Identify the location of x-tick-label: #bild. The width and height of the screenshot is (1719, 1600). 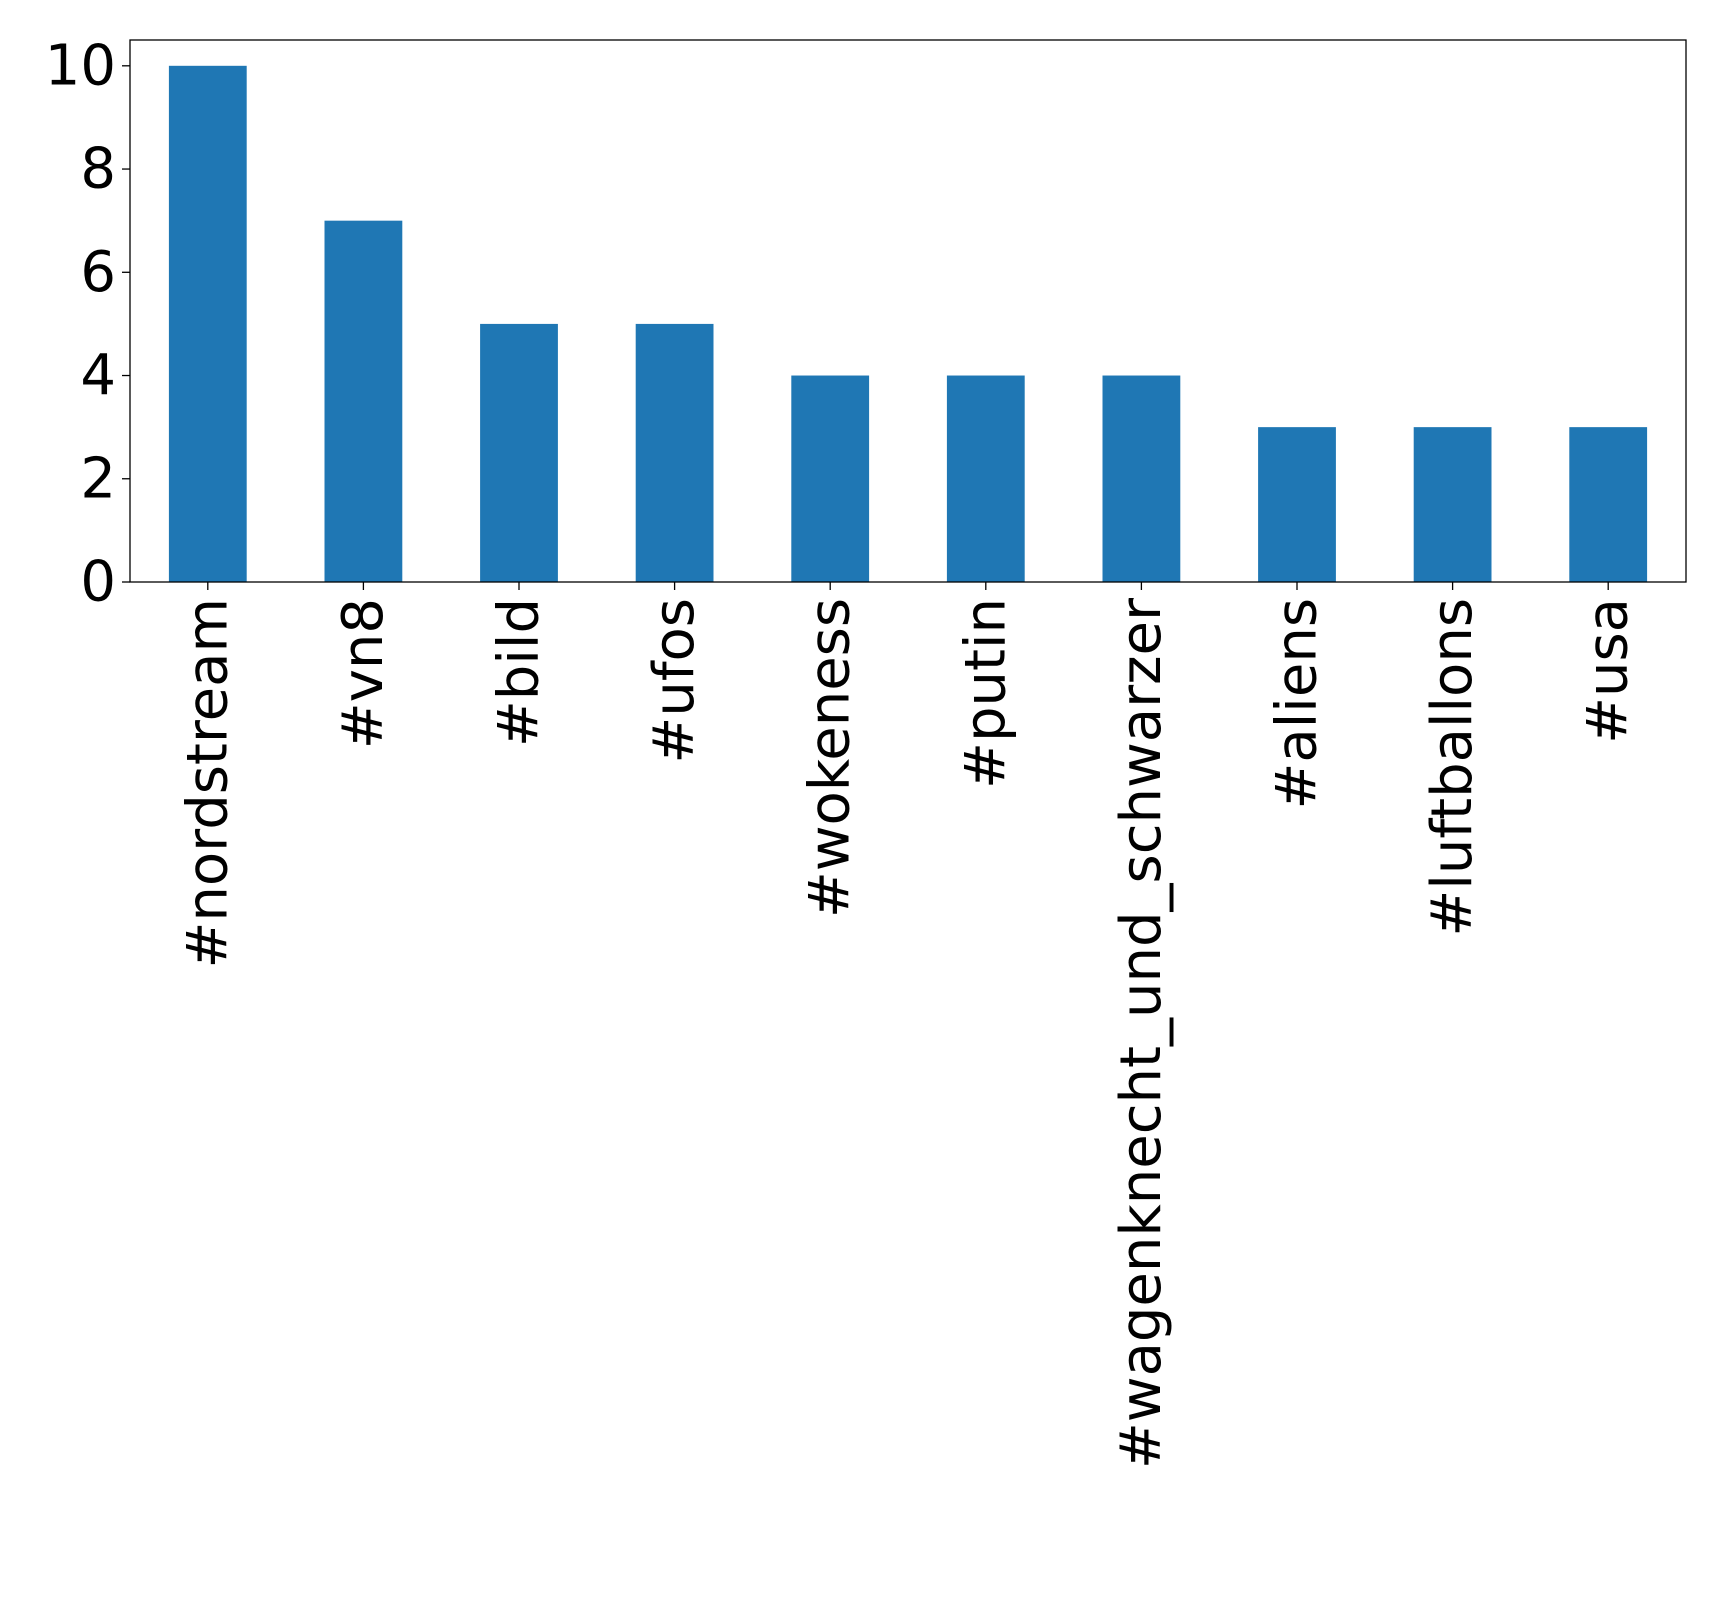
(519, 672).